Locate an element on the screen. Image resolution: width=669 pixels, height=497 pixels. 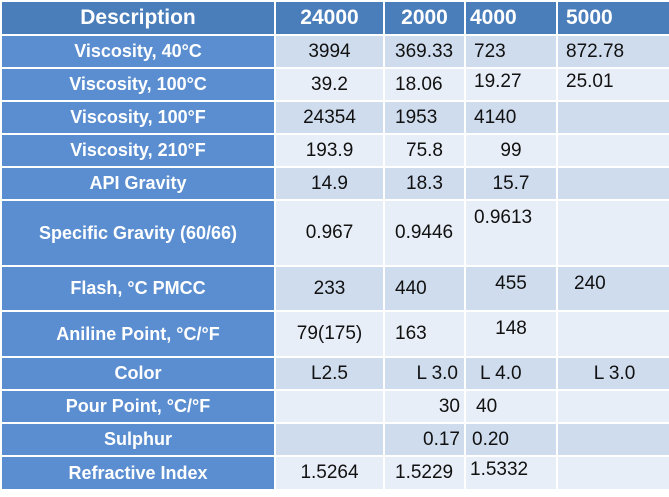
cell-4000: 0.20 is located at coordinates (511, 439).